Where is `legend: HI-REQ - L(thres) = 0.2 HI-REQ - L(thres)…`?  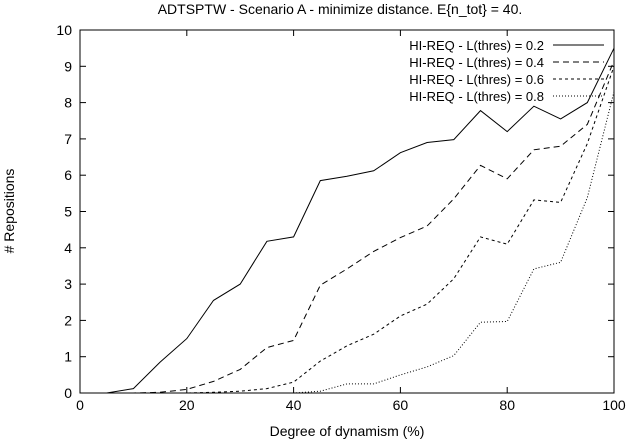 legend: HI-REQ - L(thres) = 0.2 HI-REQ - L(thres)… is located at coordinates (506, 71).